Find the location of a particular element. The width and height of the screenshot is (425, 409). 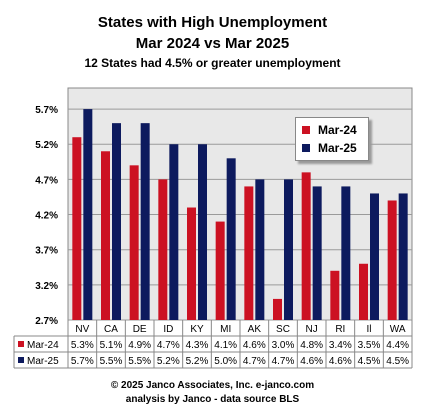

x-tick-label: KY is located at coordinates (197, 329).